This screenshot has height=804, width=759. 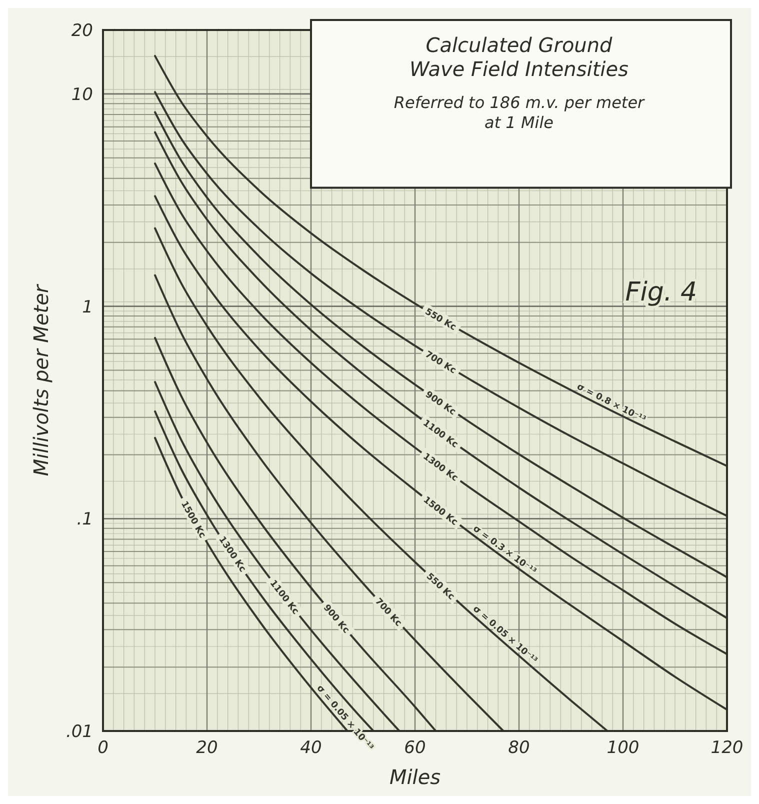 What do you see at coordinates (440, 363) in the screenshot?
I see `text: 700 Kc` at bounding box center [440, 363].